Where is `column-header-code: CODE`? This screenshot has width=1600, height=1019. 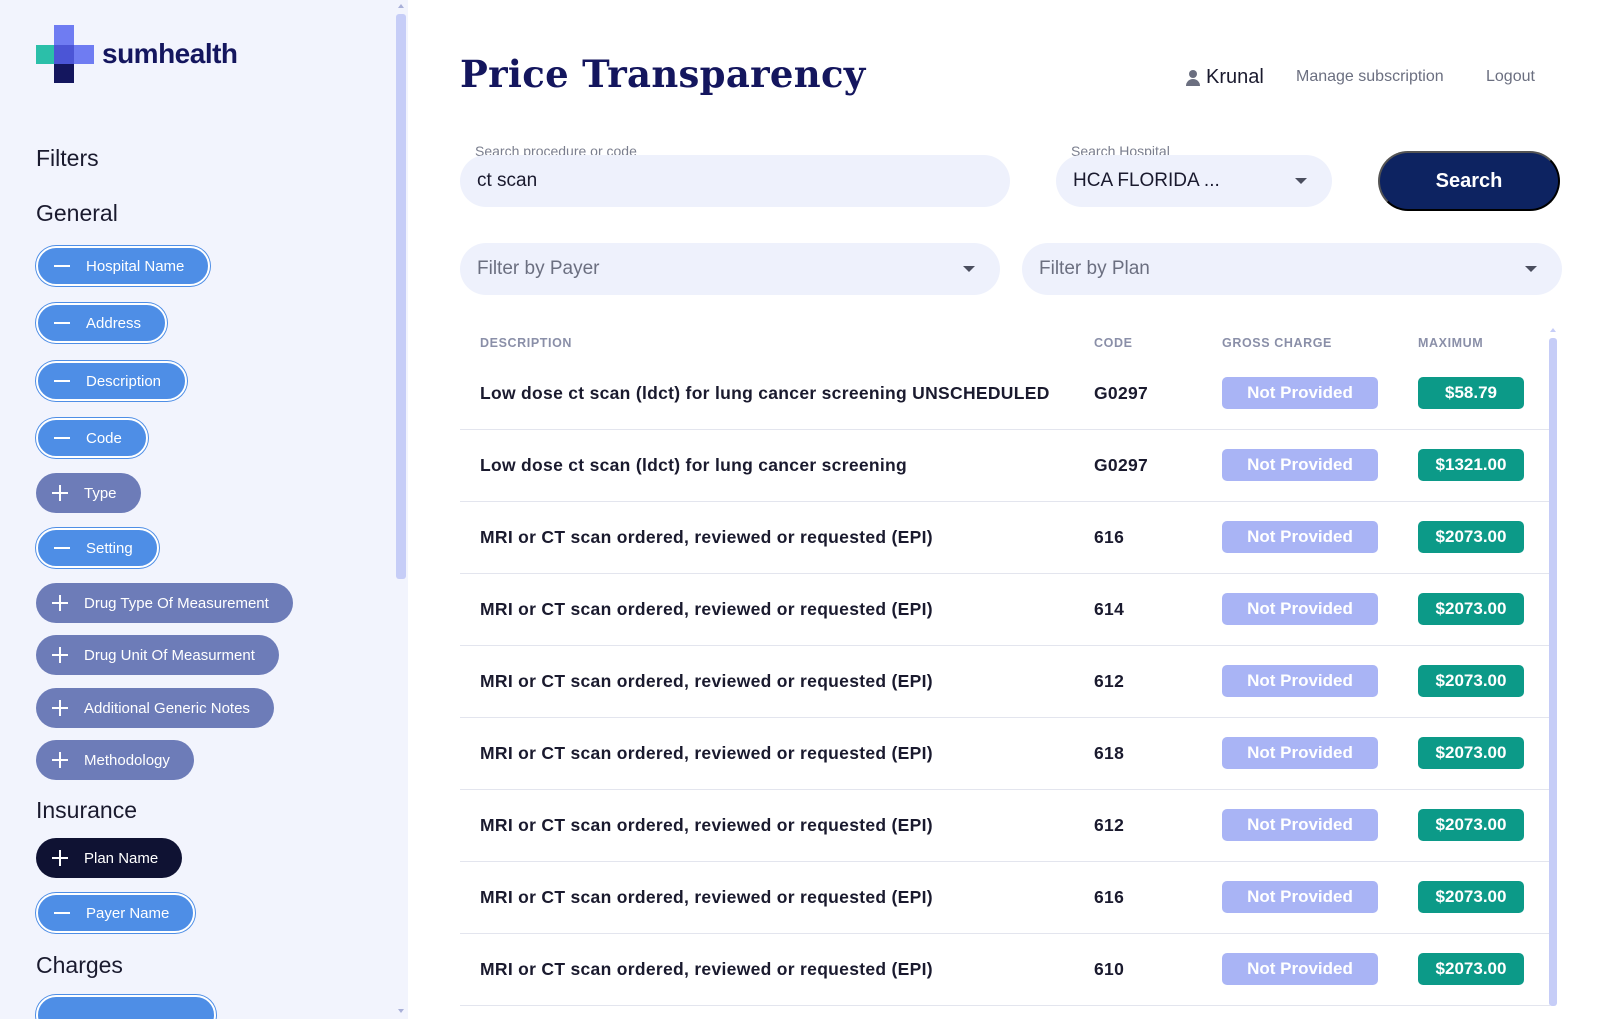
column-header-code: CODE is located at coordinates (1113, 343).